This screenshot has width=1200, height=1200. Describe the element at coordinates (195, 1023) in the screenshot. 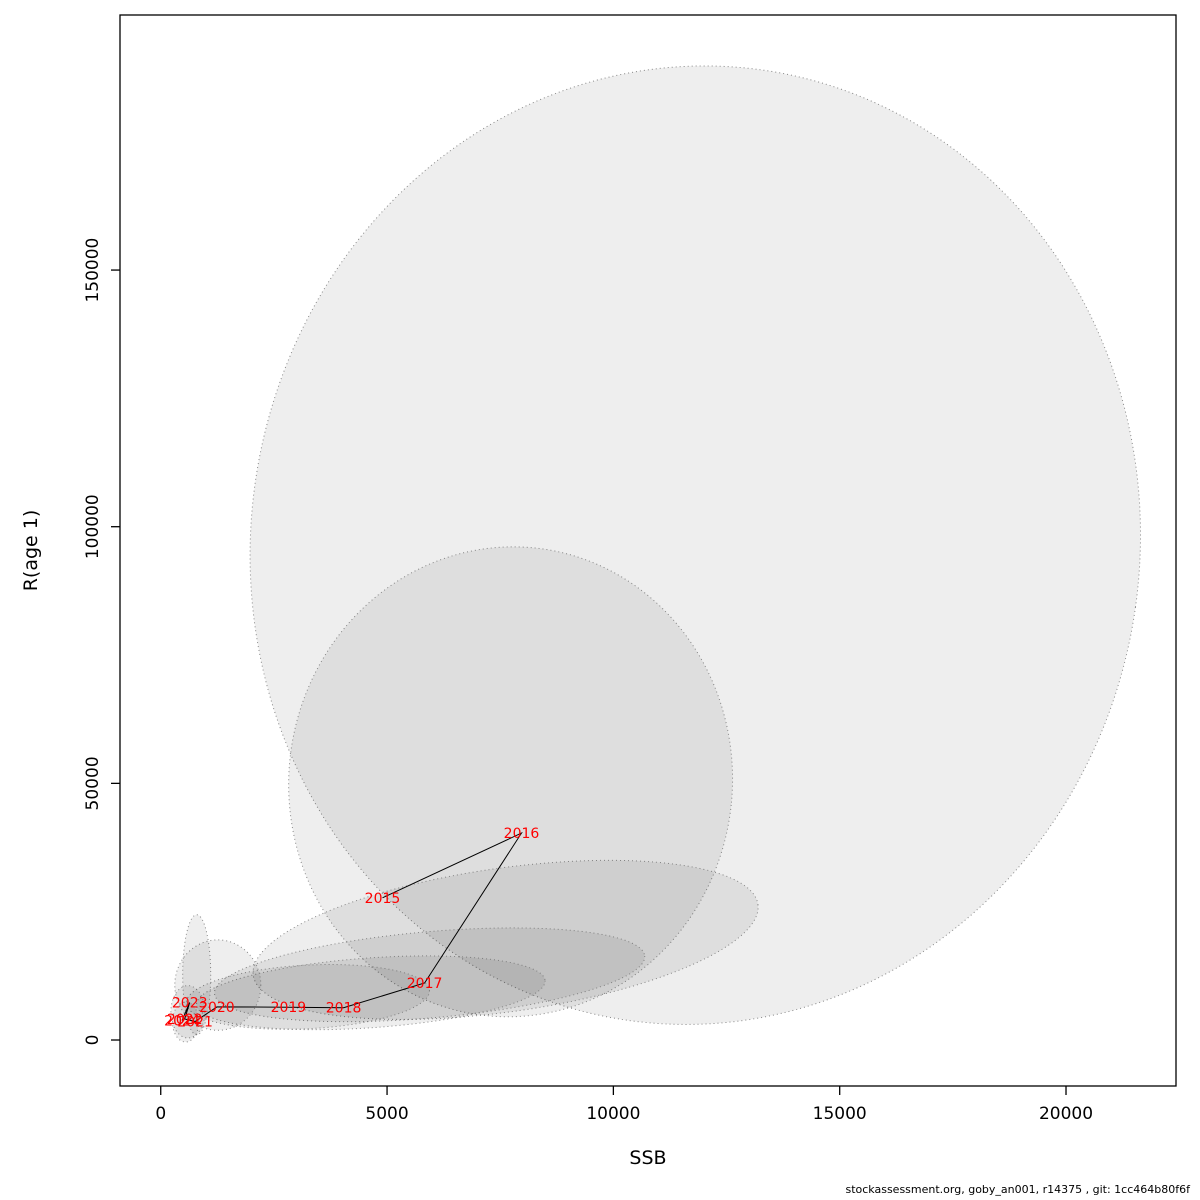

I see `year-label-2021: 2021` at that location.